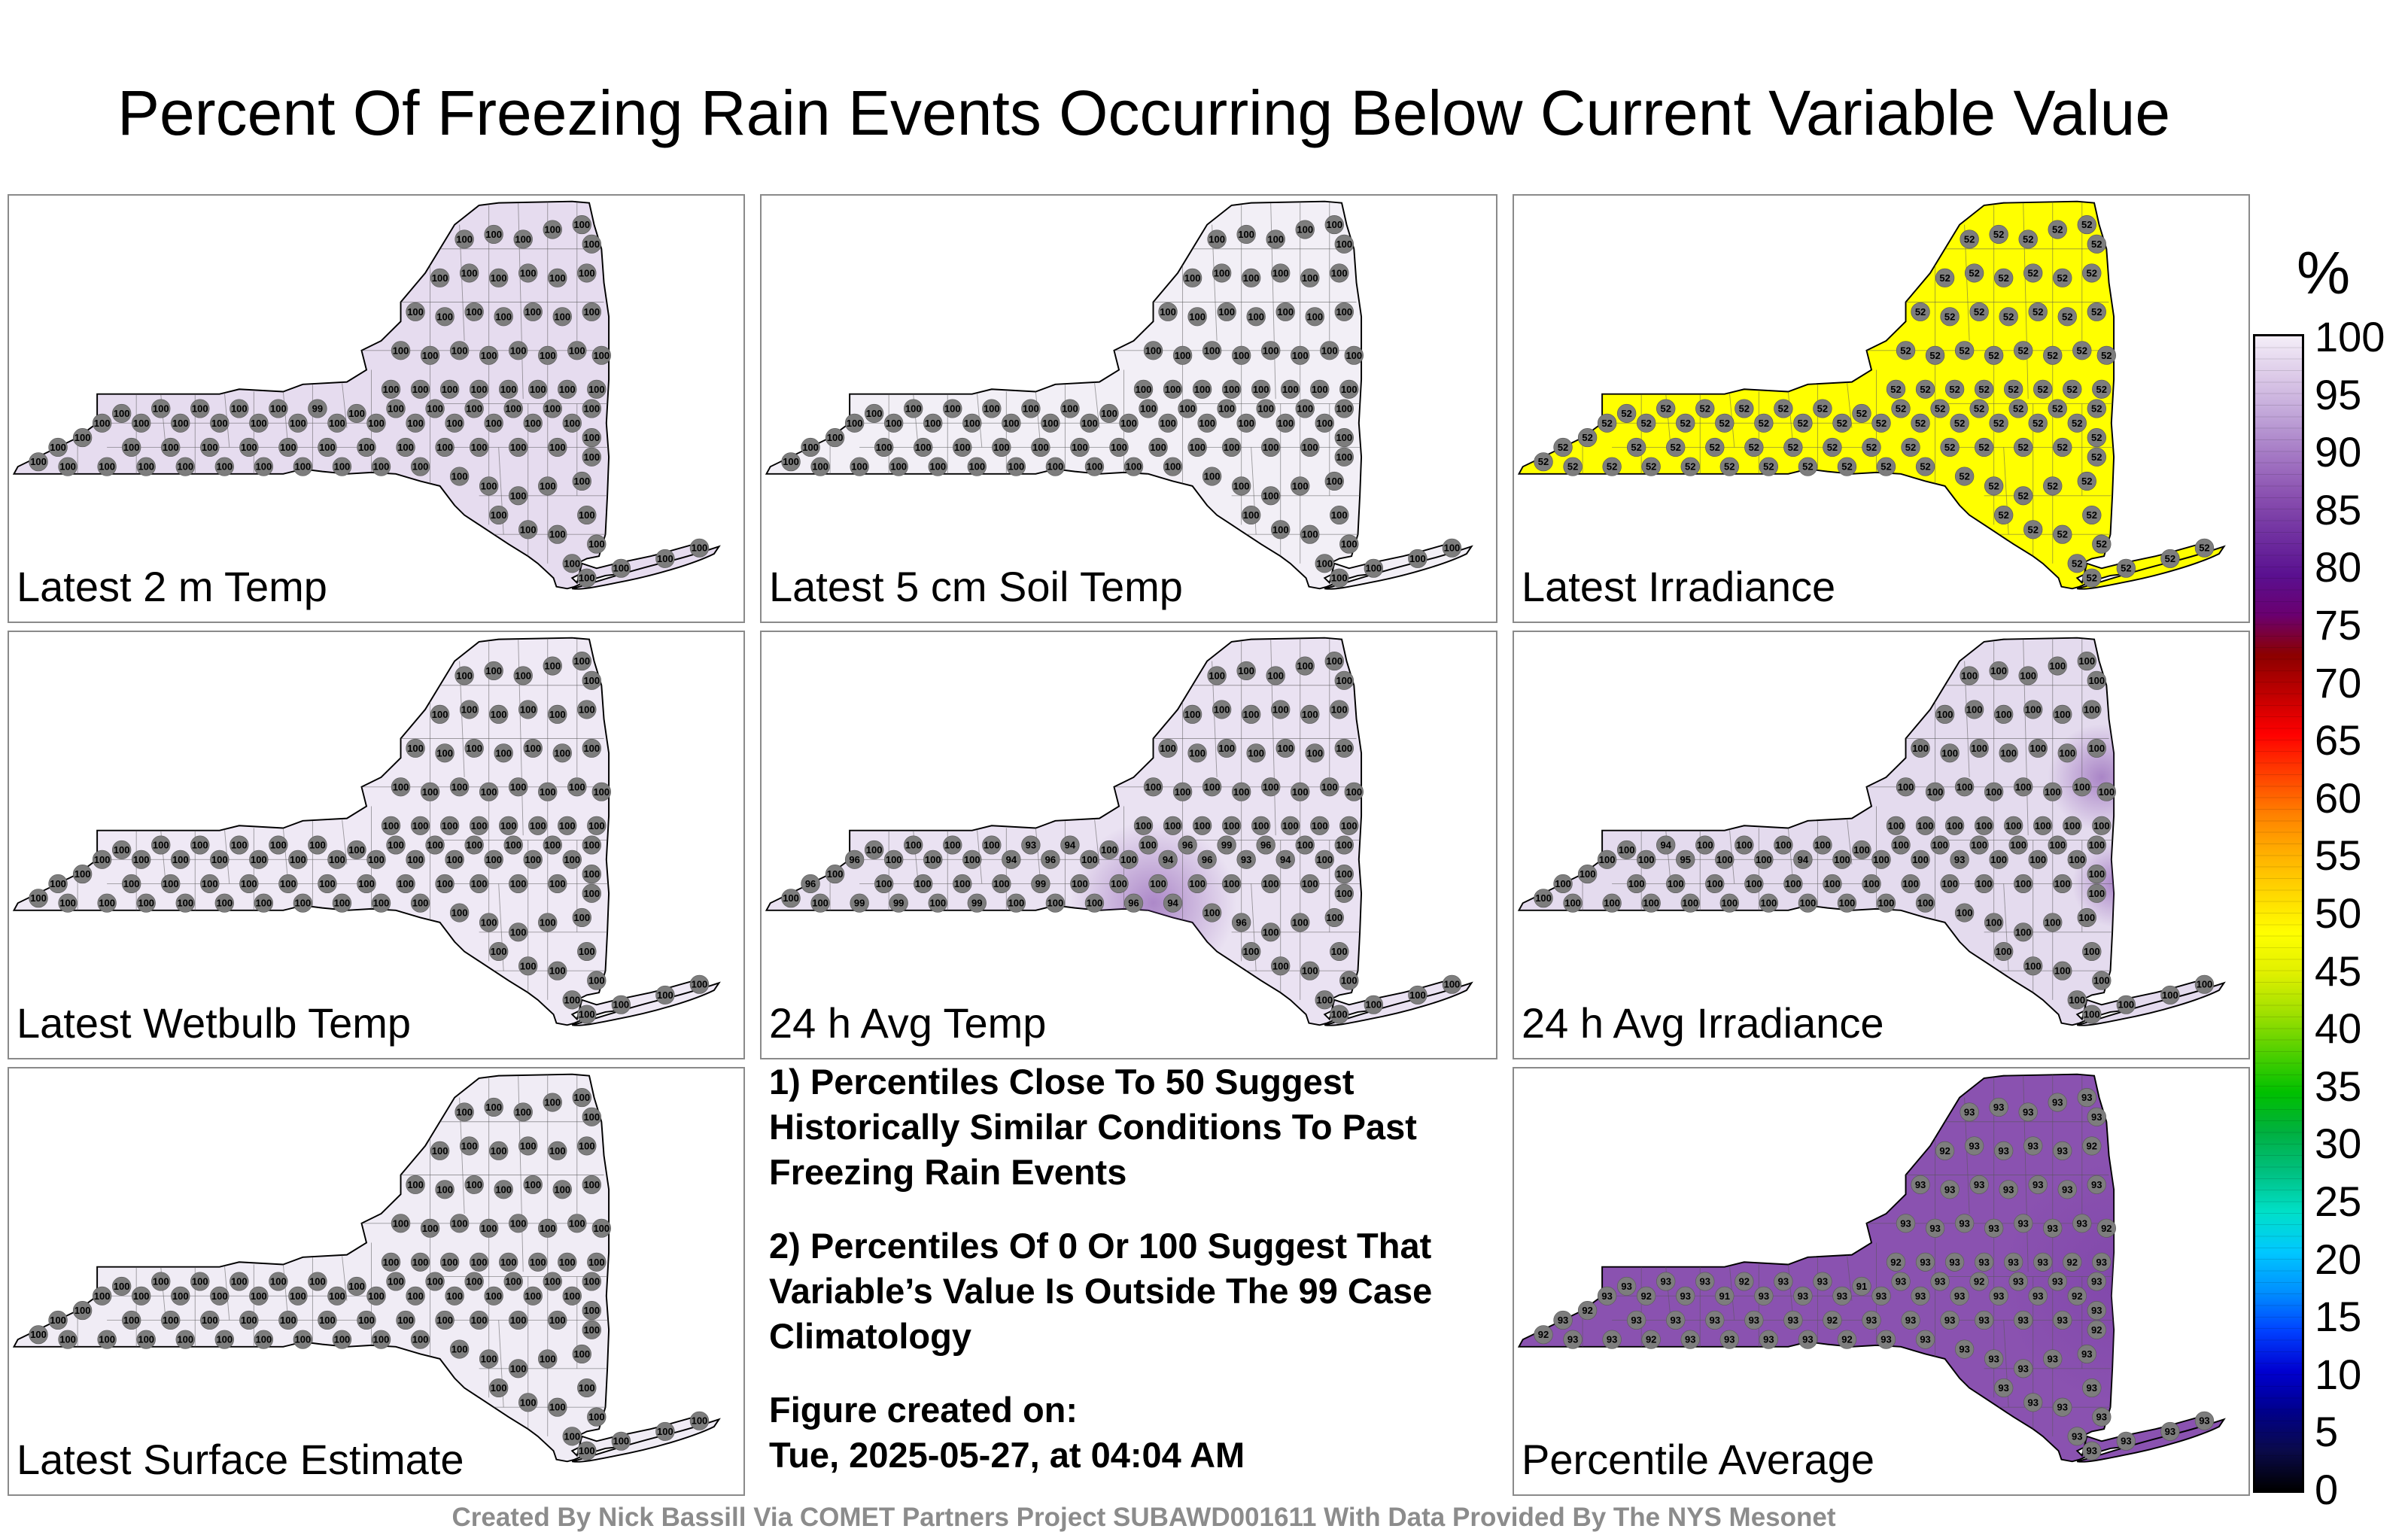 This screenshot has height=1535, width=2408. What do you see at coordinates (1285, 859) in the screenshot?
I see `station-value: 94` at bounding box center [1285, 859].